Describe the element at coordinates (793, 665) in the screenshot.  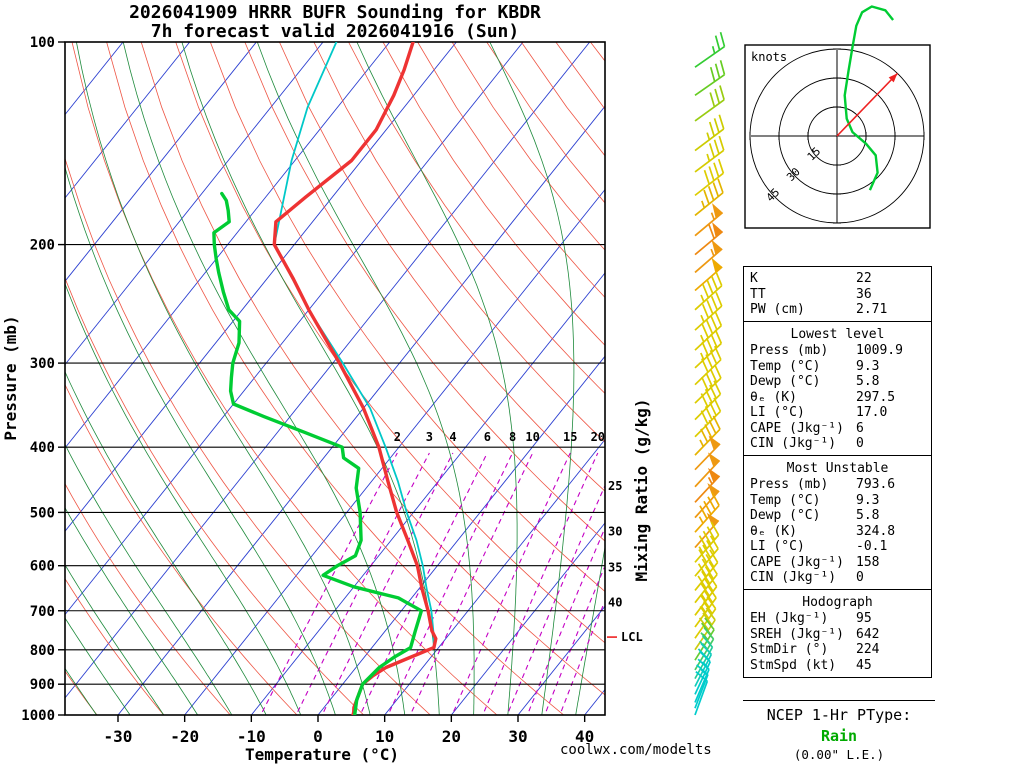
I see `stat-label: StmSpd (kt)` at that location.